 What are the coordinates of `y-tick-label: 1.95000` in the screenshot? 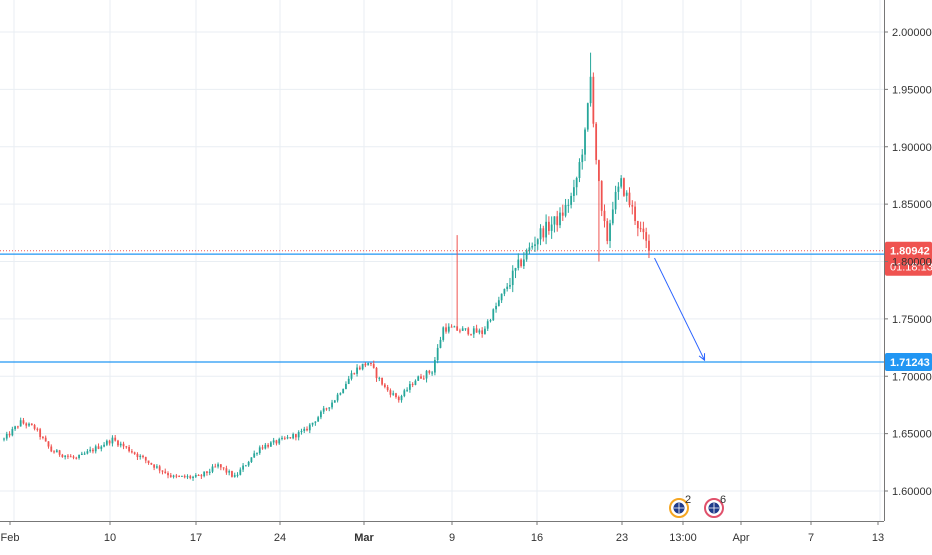 It's located at (912, 90).